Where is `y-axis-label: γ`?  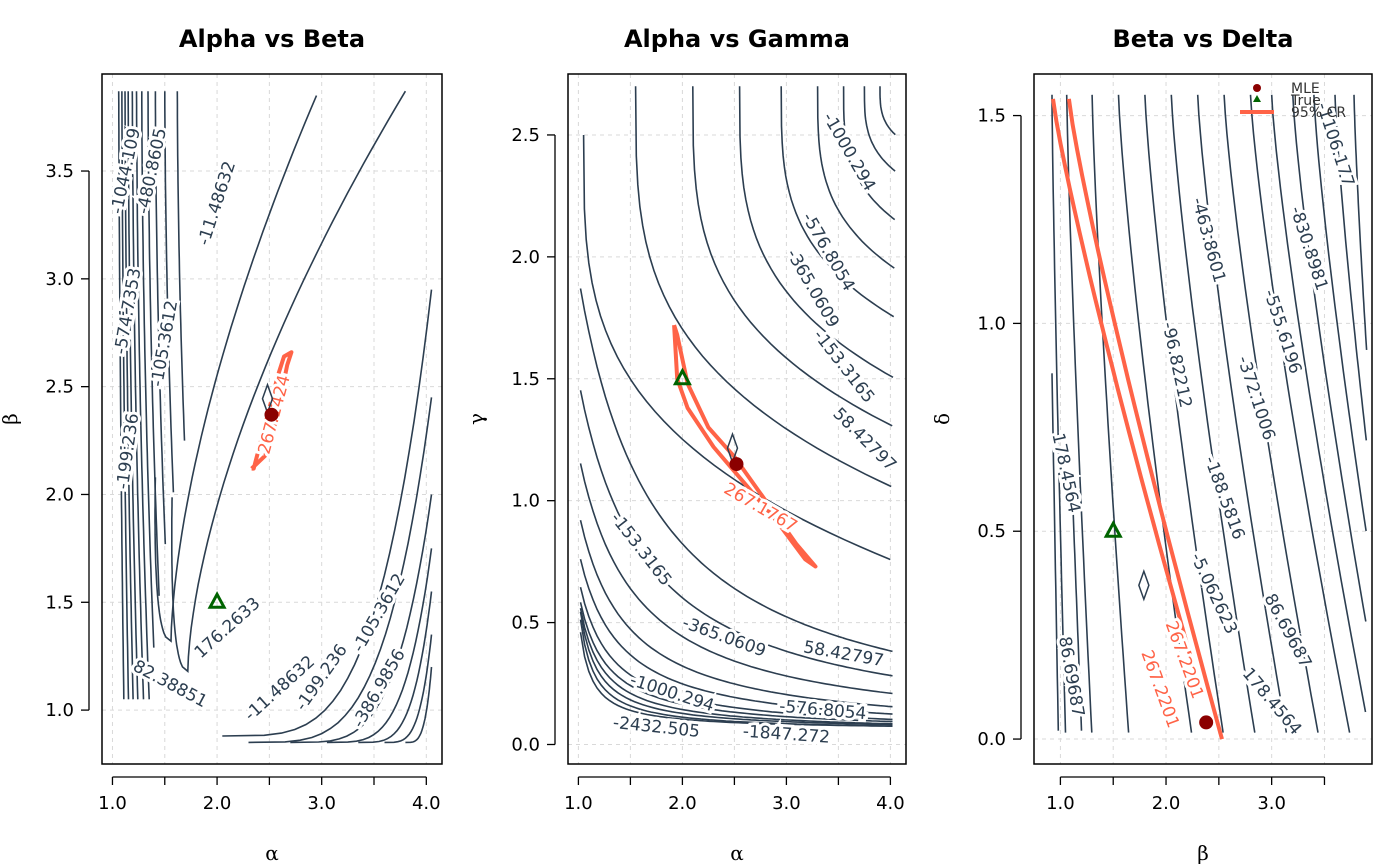
y-axis-label: γ is located at coordinates (476, 419).